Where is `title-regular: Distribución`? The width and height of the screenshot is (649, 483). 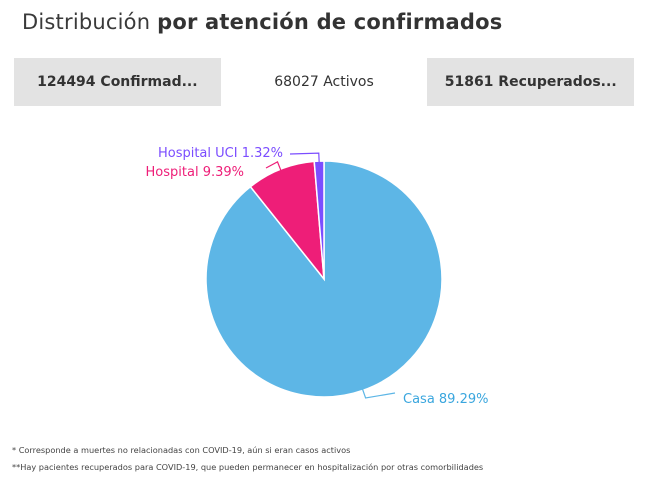 title-regular: Distribución is located at coordinates (90, 22).